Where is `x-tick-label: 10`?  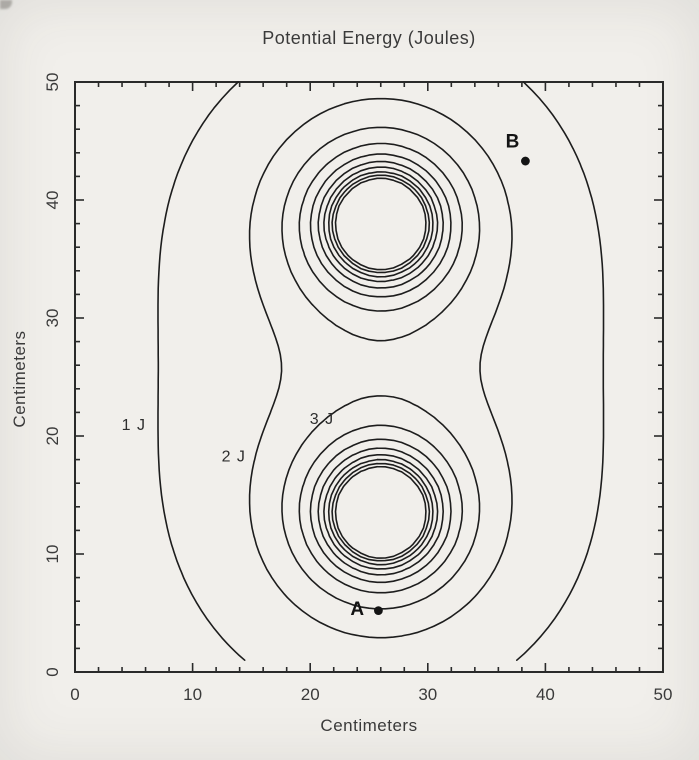 x-tick-label: 10 is located at coordinates (192, 694).